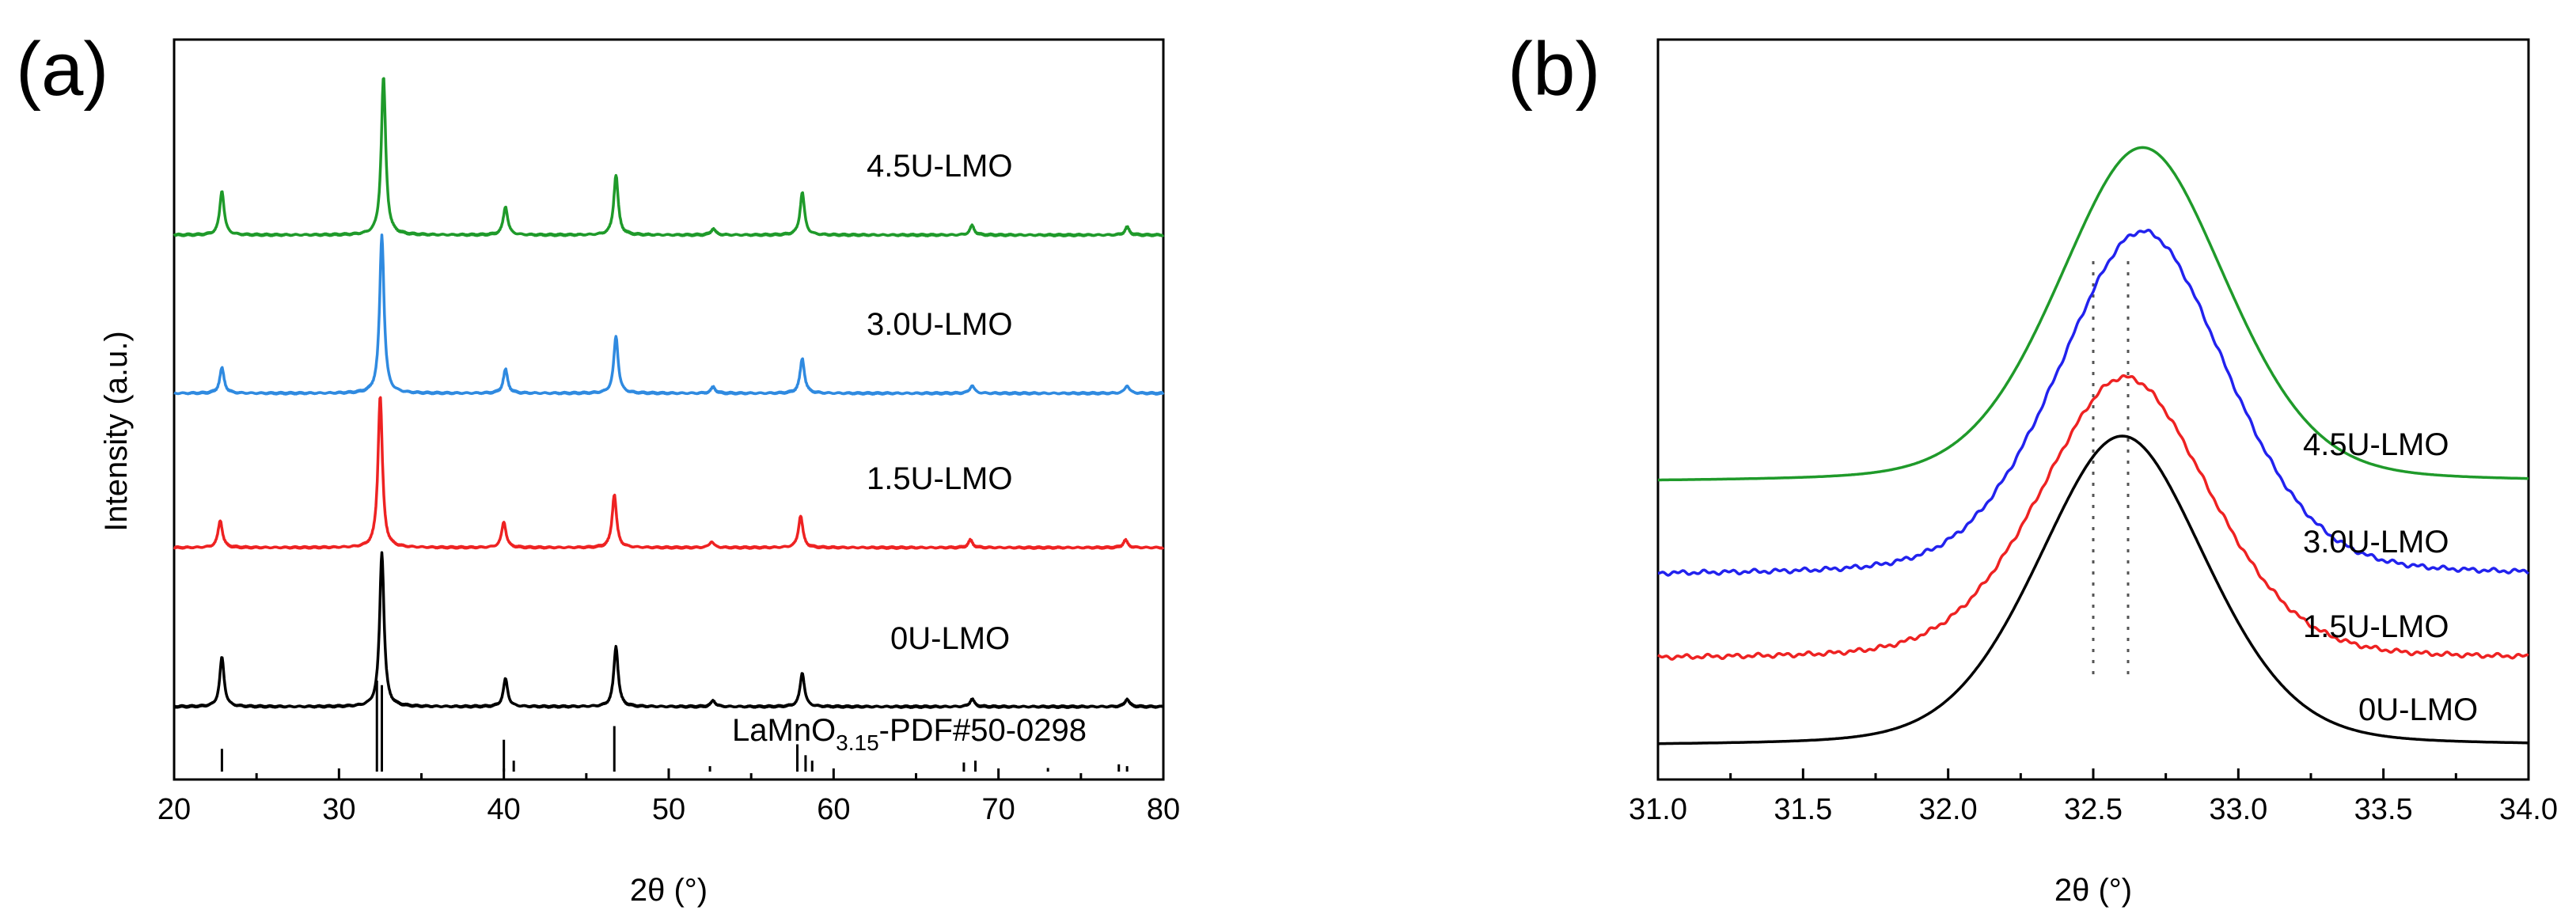 The height and width of the screenshot is (918, 2576). What do you see at coordinates (1554, 70) in the screenshot?
I see `panel-b-label: (b)` at bounding box center [1554, 70].